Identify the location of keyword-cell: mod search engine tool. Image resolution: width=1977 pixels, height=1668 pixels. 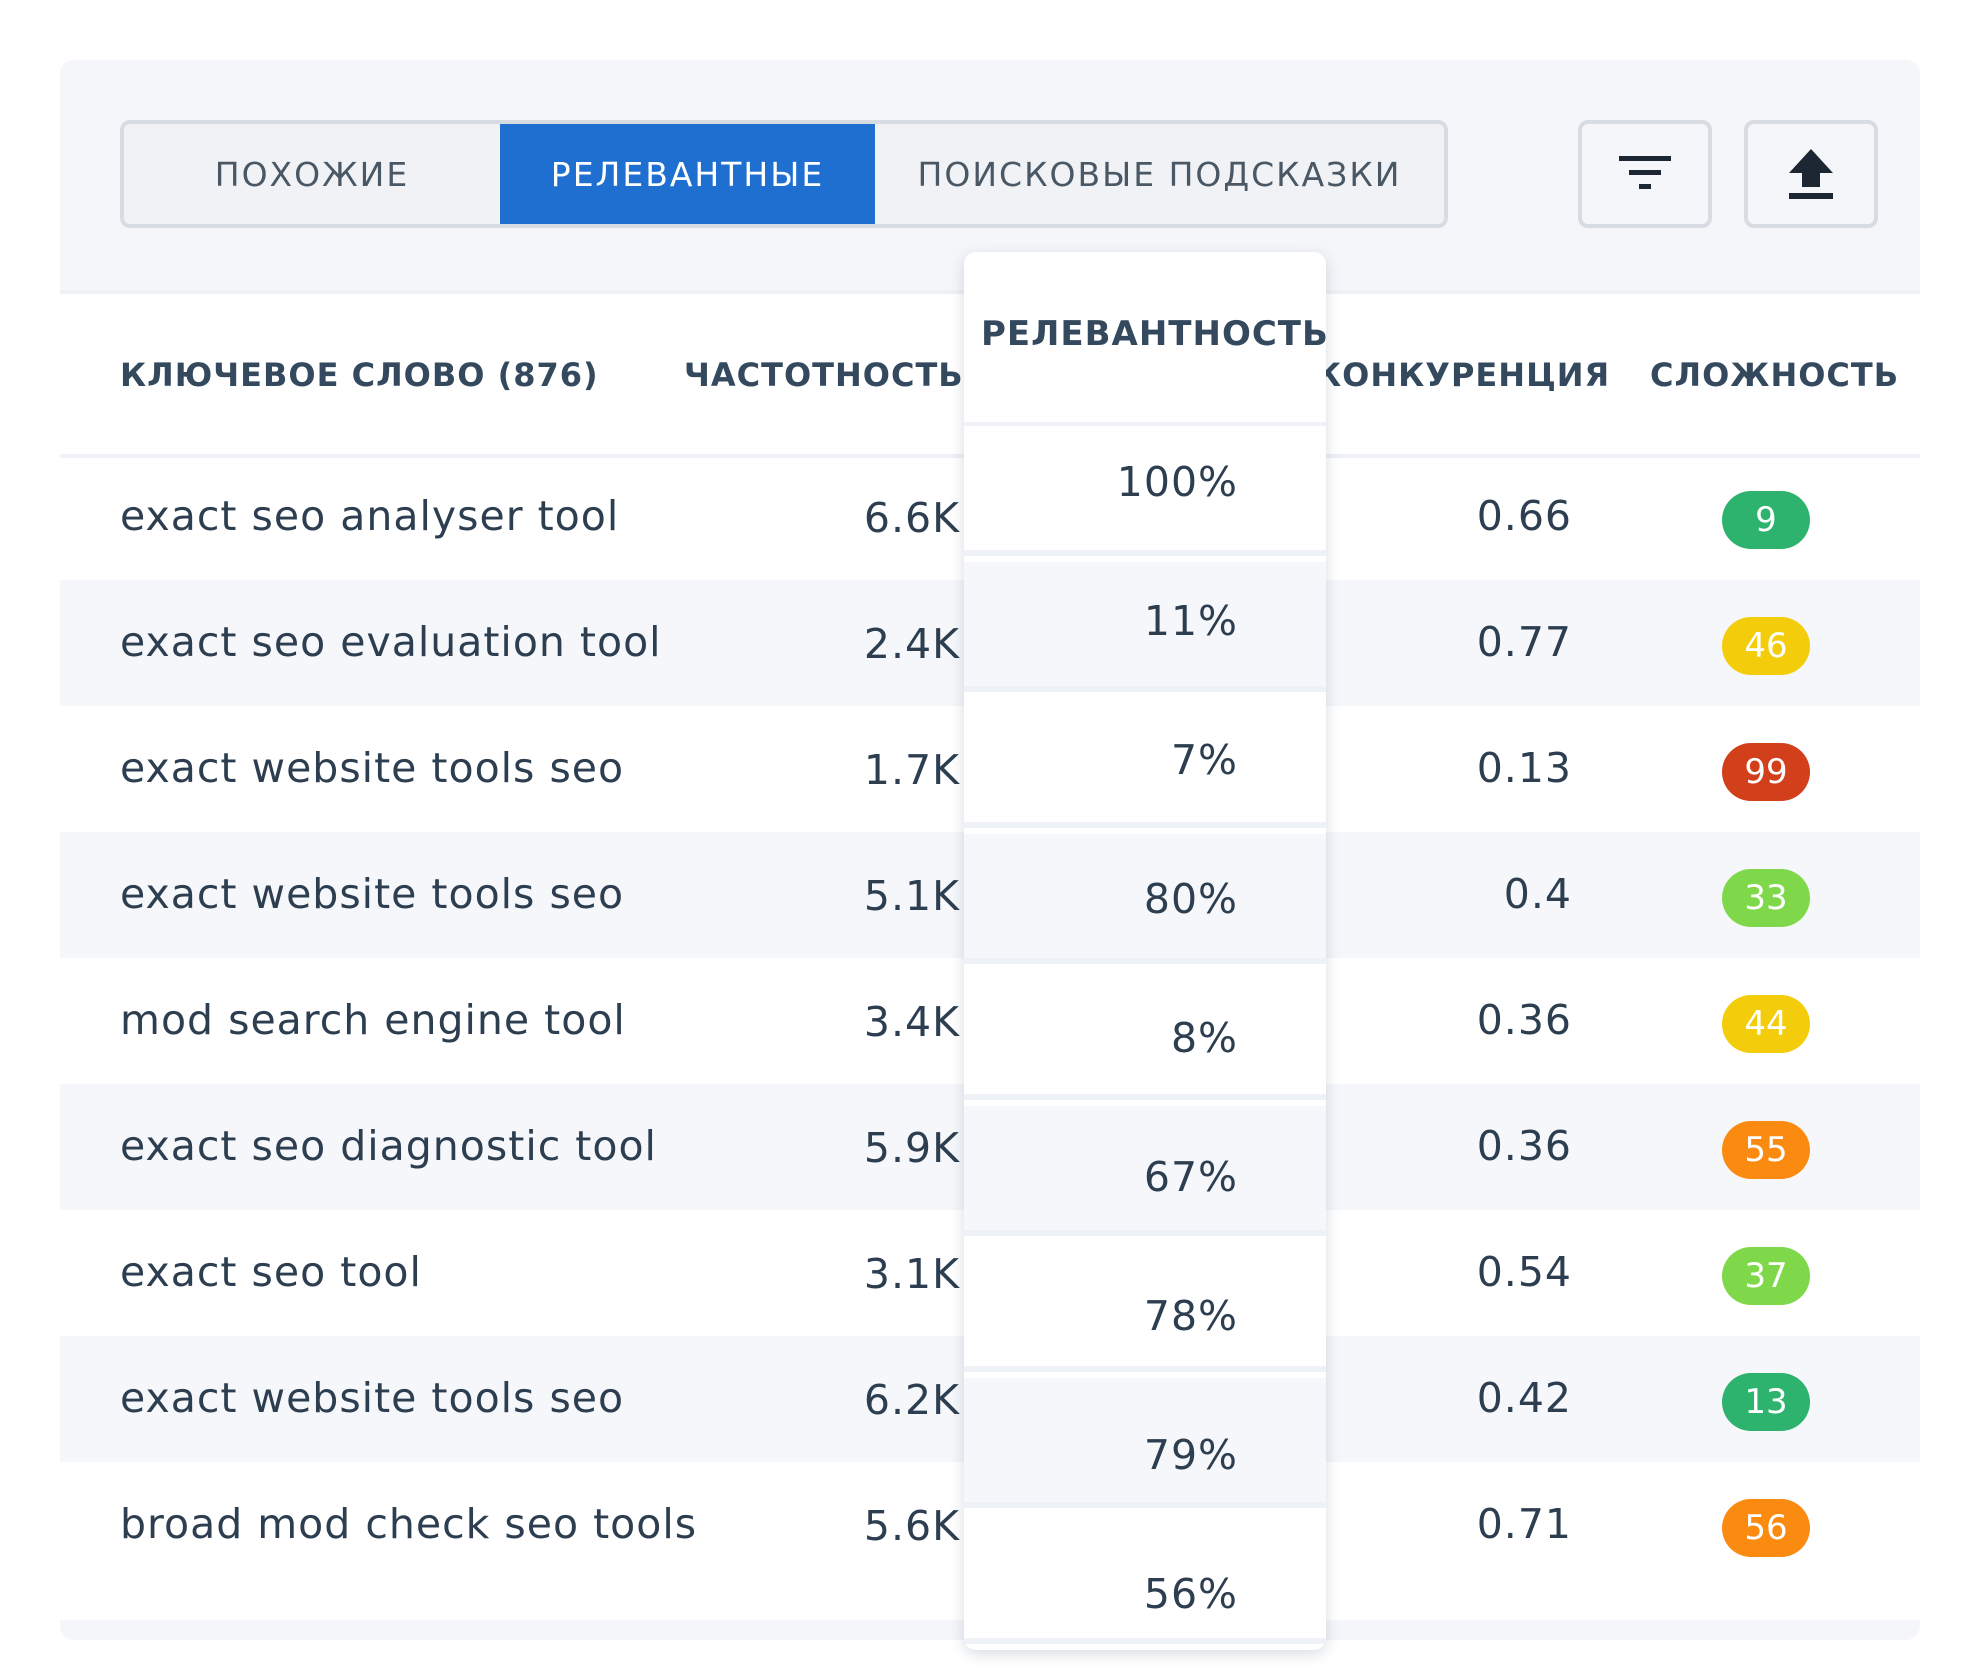
(373, 1020).